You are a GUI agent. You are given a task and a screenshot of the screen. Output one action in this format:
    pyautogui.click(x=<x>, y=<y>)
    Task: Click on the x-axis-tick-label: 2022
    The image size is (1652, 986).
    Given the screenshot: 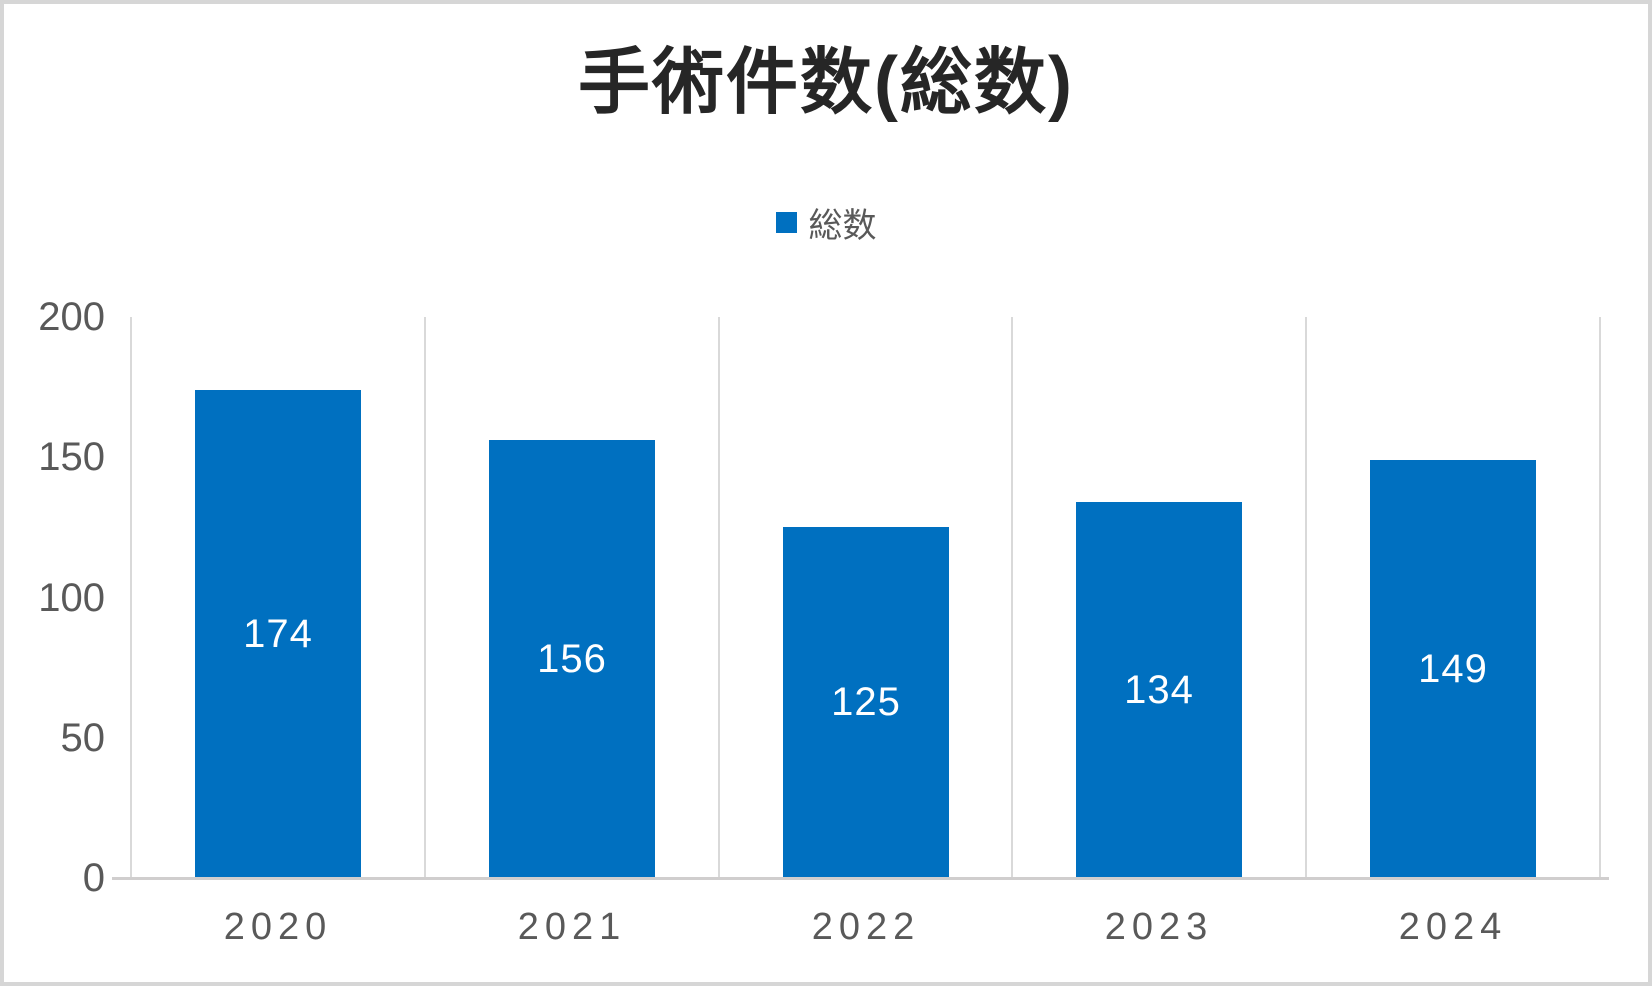 What is the action you would take?
    pyautogui.click(x=866, y=927)
    